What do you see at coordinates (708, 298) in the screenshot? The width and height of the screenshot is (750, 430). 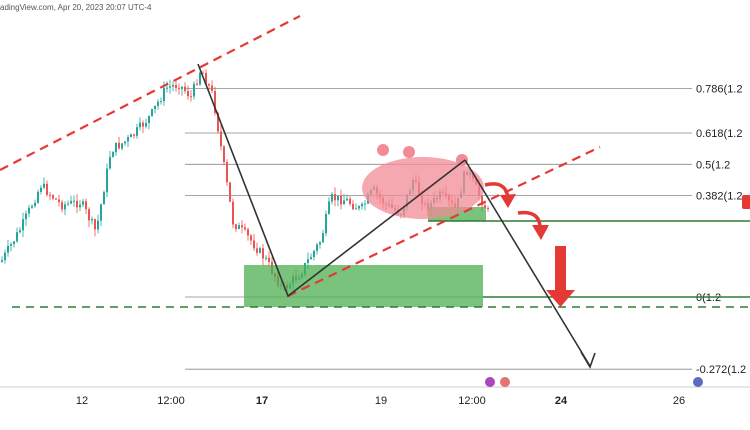 I see `fib-label: 0(1.2` at bounding box center [708, 298].